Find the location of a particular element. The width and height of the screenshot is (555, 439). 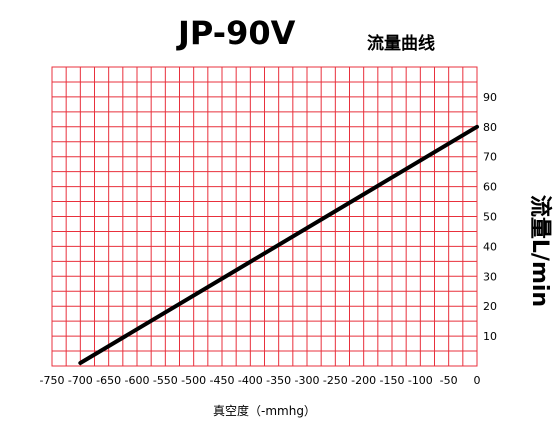

x-tick-label: -500 is located at coordinates (193, 380).